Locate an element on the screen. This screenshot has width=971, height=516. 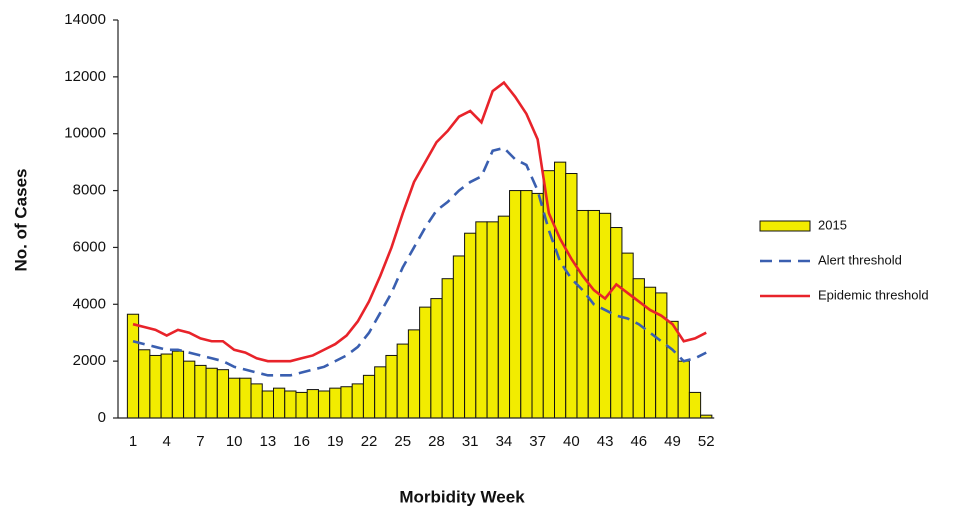
x-axis-label: Morbidity Week is located at coordinates (462, 496).